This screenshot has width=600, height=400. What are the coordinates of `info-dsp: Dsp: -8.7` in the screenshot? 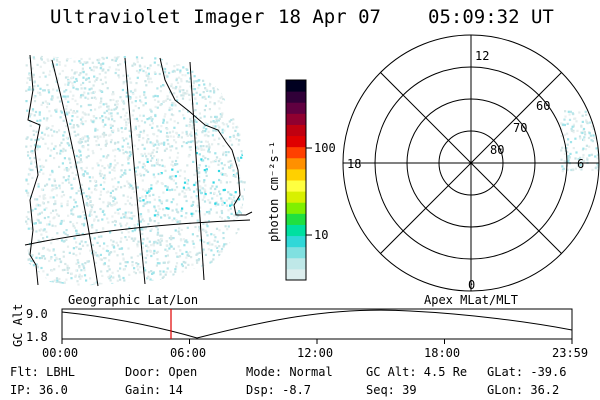 It's located at (279, 390).